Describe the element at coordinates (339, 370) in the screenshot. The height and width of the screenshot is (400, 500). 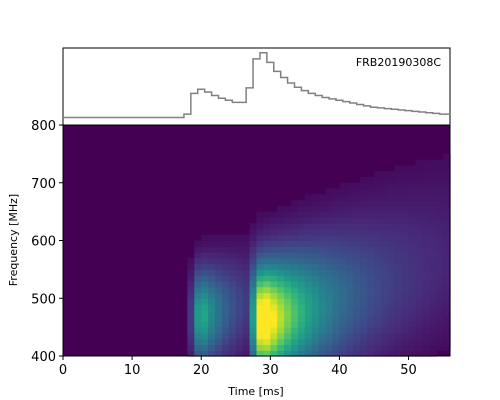
I see `x-tick-label: 40` at that location.